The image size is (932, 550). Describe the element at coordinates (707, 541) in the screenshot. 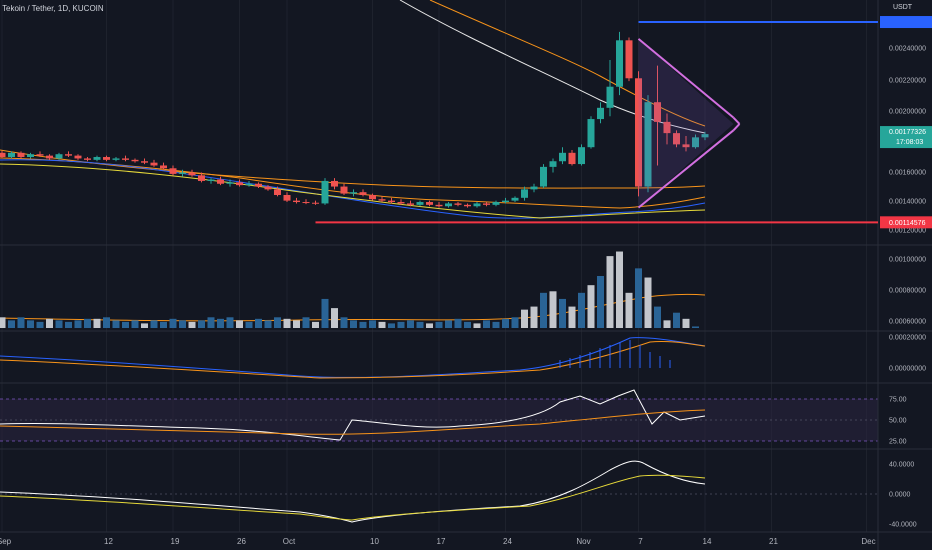

I see `time-tick: 14` at that location.